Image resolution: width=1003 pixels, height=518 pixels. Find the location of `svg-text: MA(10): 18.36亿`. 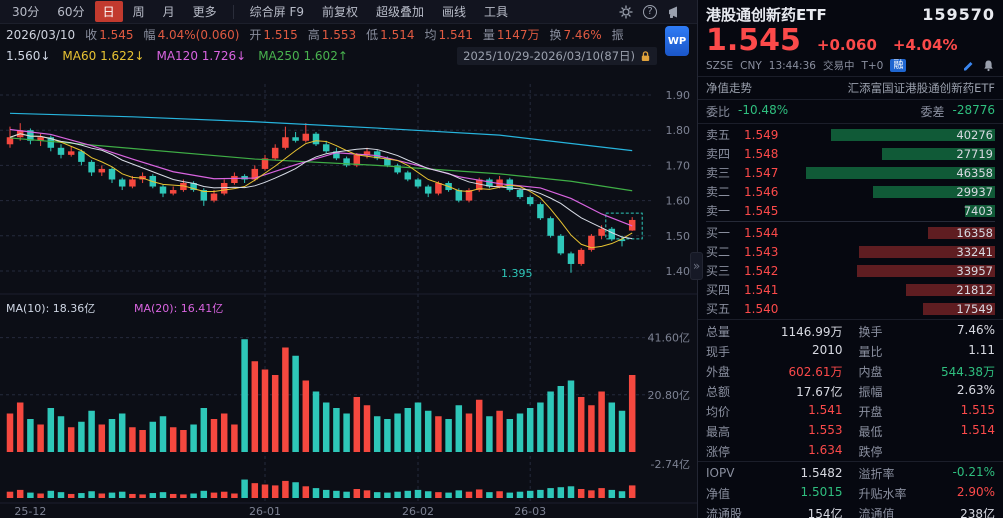

svg-text: MA(10): 18.36亿 is located at coordinates (50, 308).